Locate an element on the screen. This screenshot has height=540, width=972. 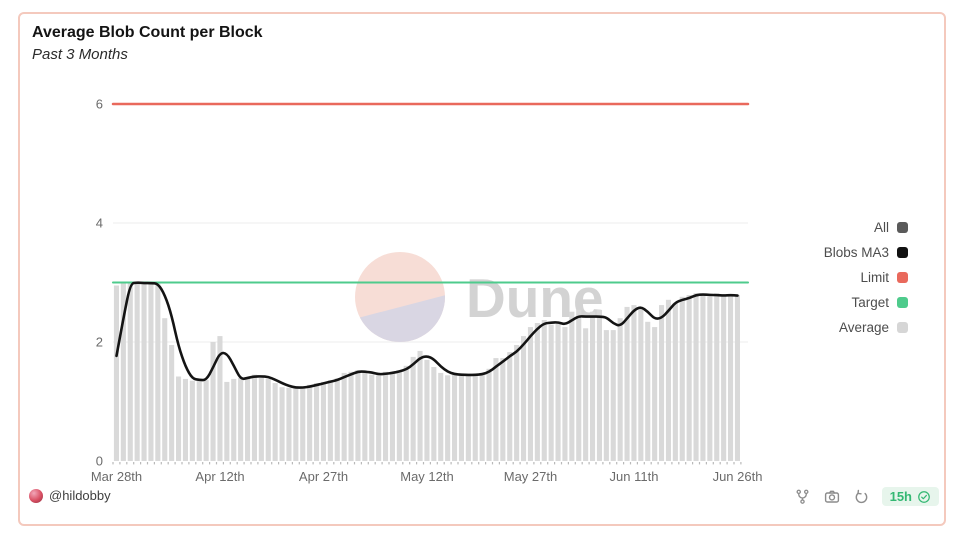
screenshot-button is located at coordinates (832, 497).